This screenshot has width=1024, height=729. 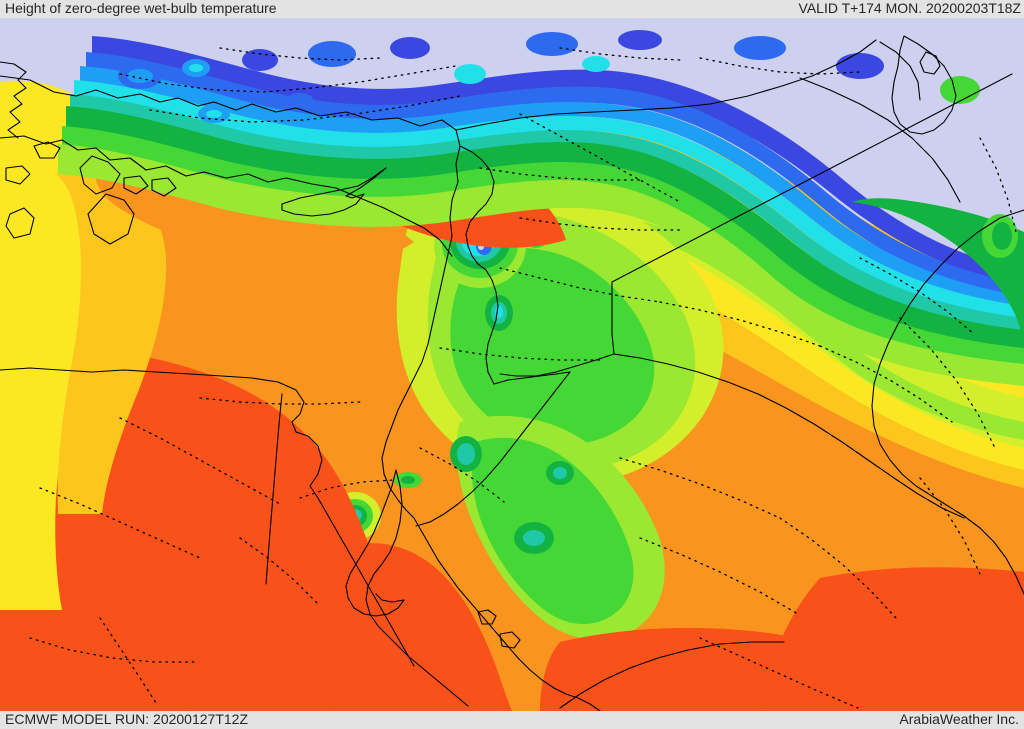 What do you see at coordinates (18, 175) in the screenshot?
I see `island-b` at bounding box center [18, 175].